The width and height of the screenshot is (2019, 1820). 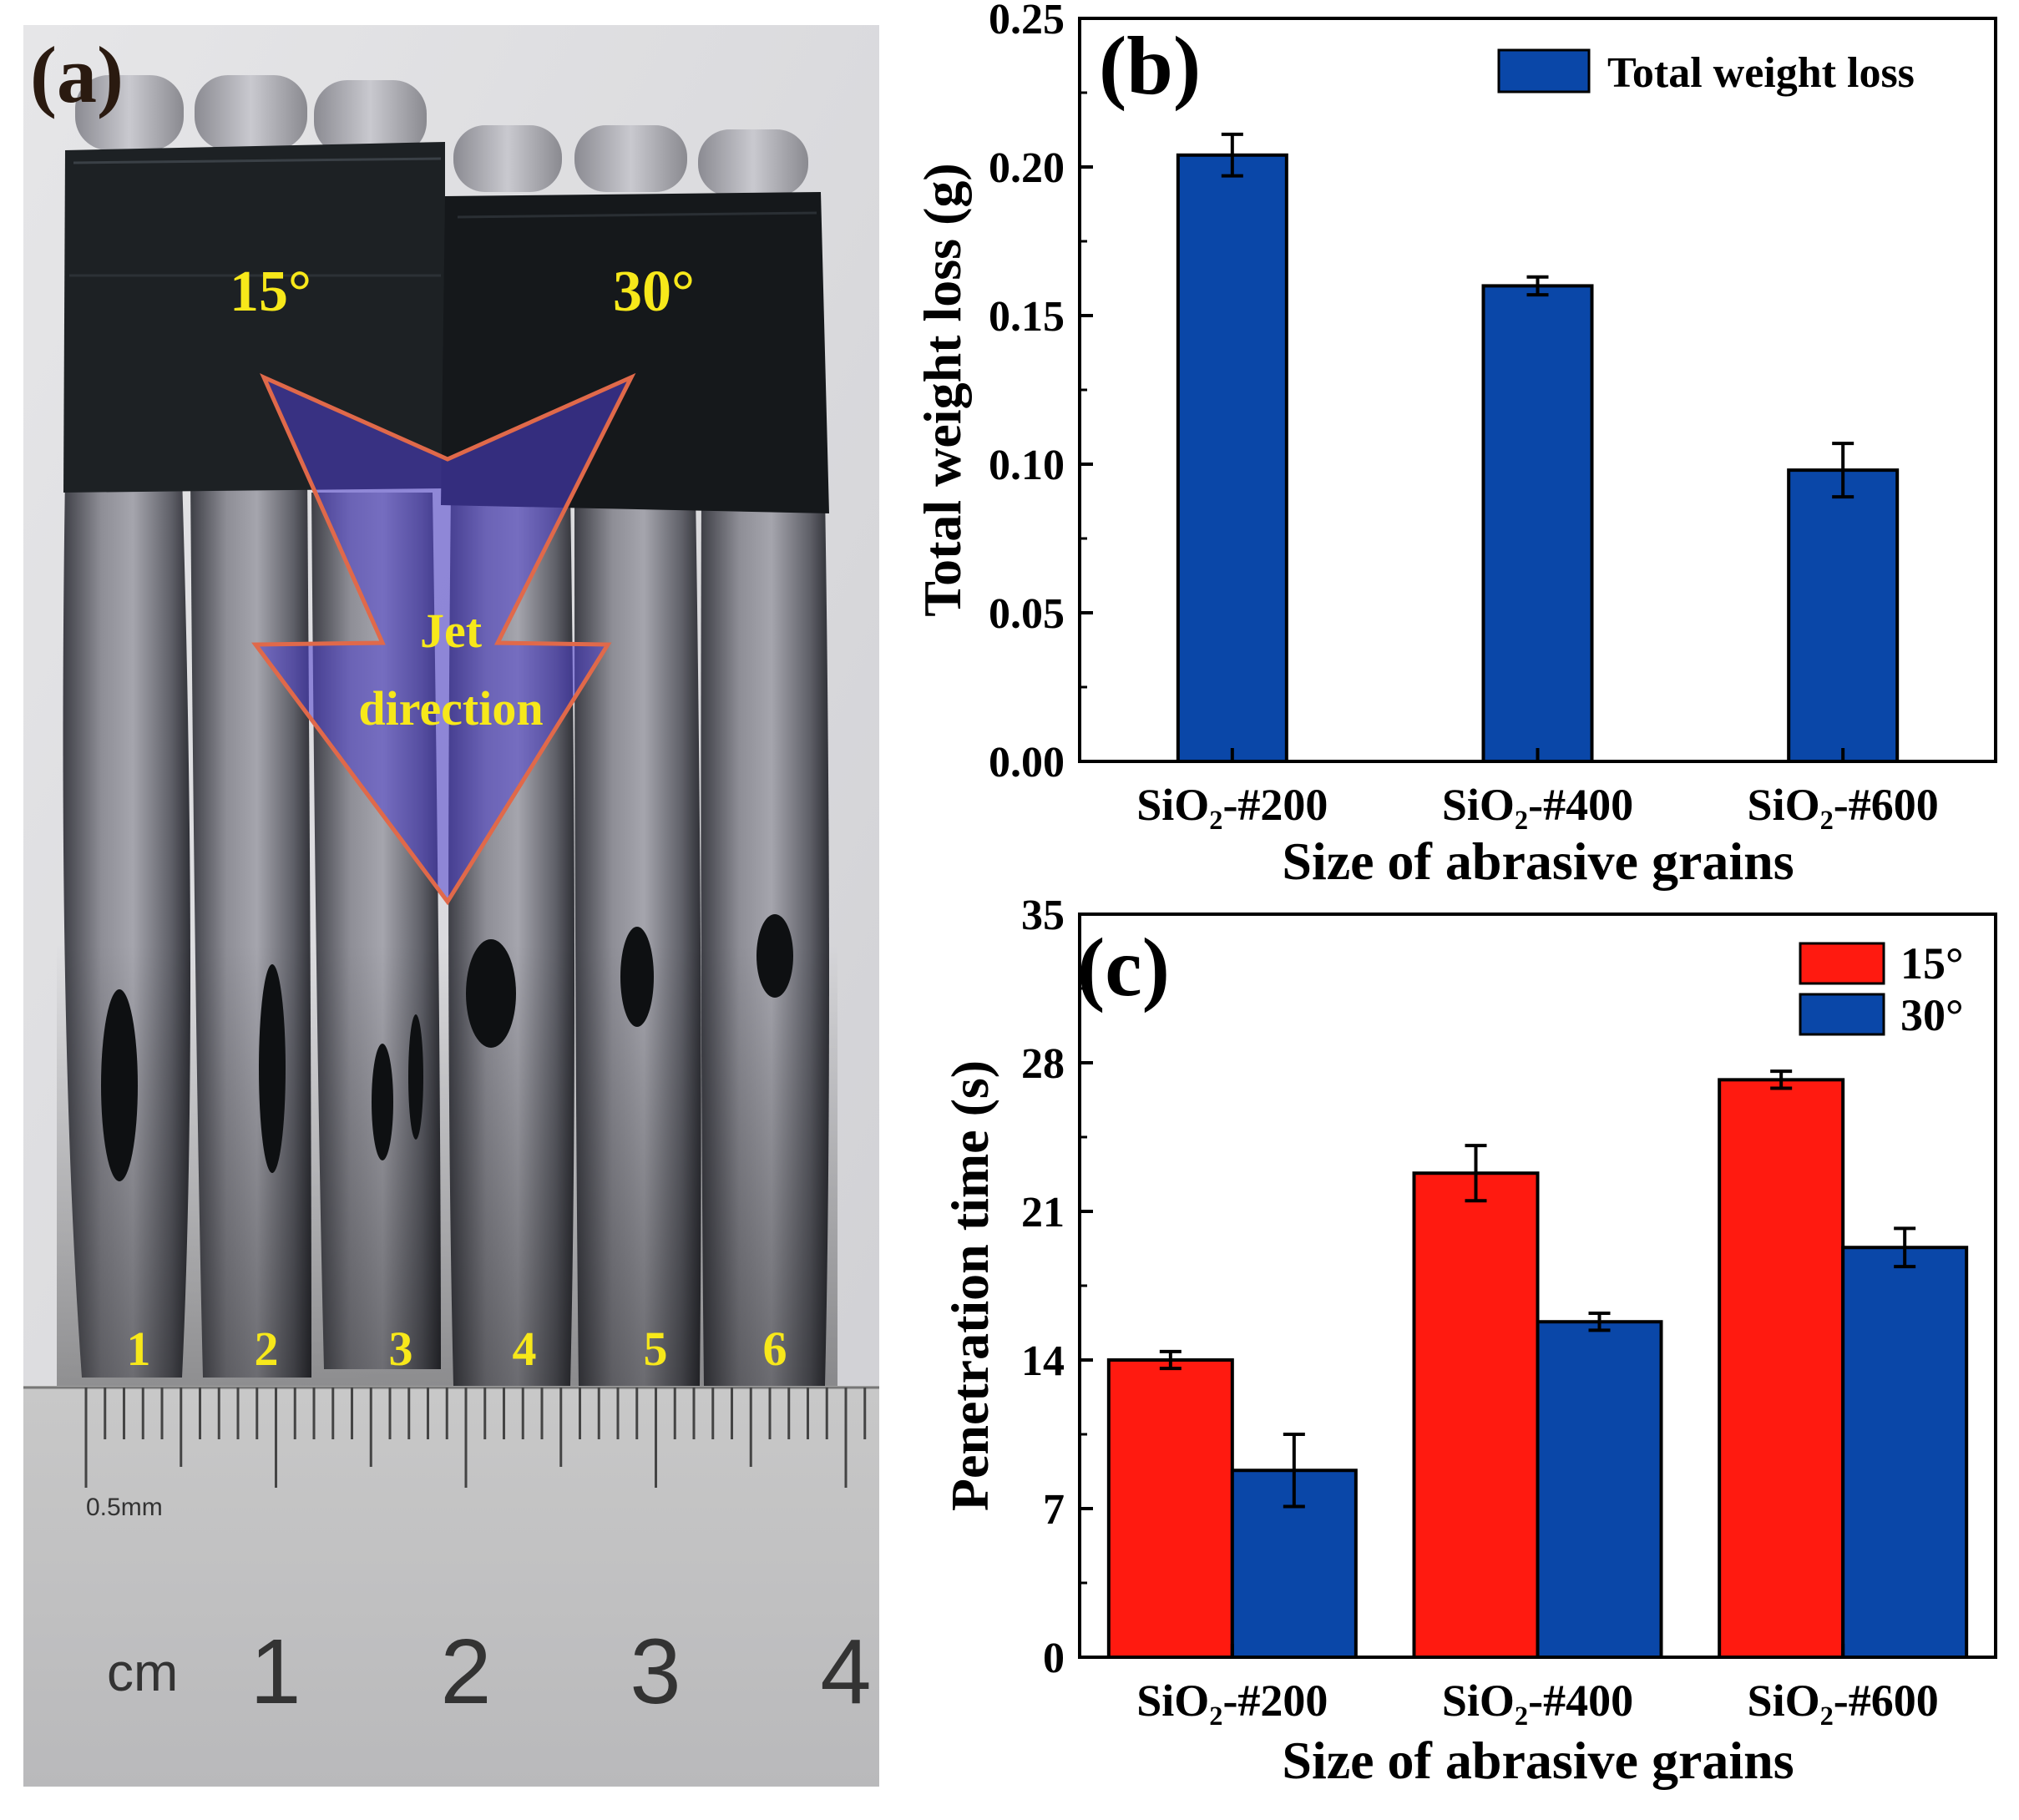 I want to click on chart-c-x-axis-title: Size of abrasive grains, so click(x=1538, y=1760).